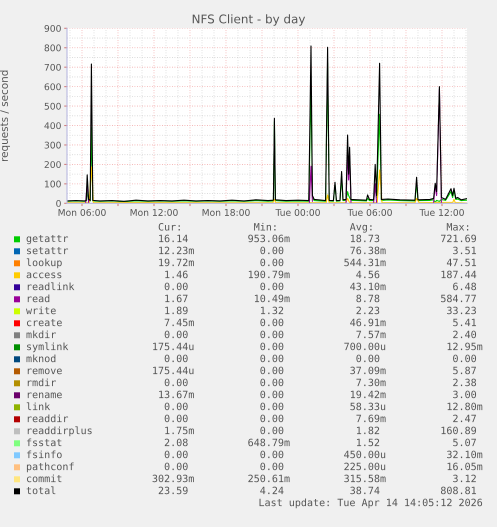 This screenshot has height=527, width=497. Describe the element at coordinates (269, 478) in the screenshot. I see `text: 250.61m` at that location.